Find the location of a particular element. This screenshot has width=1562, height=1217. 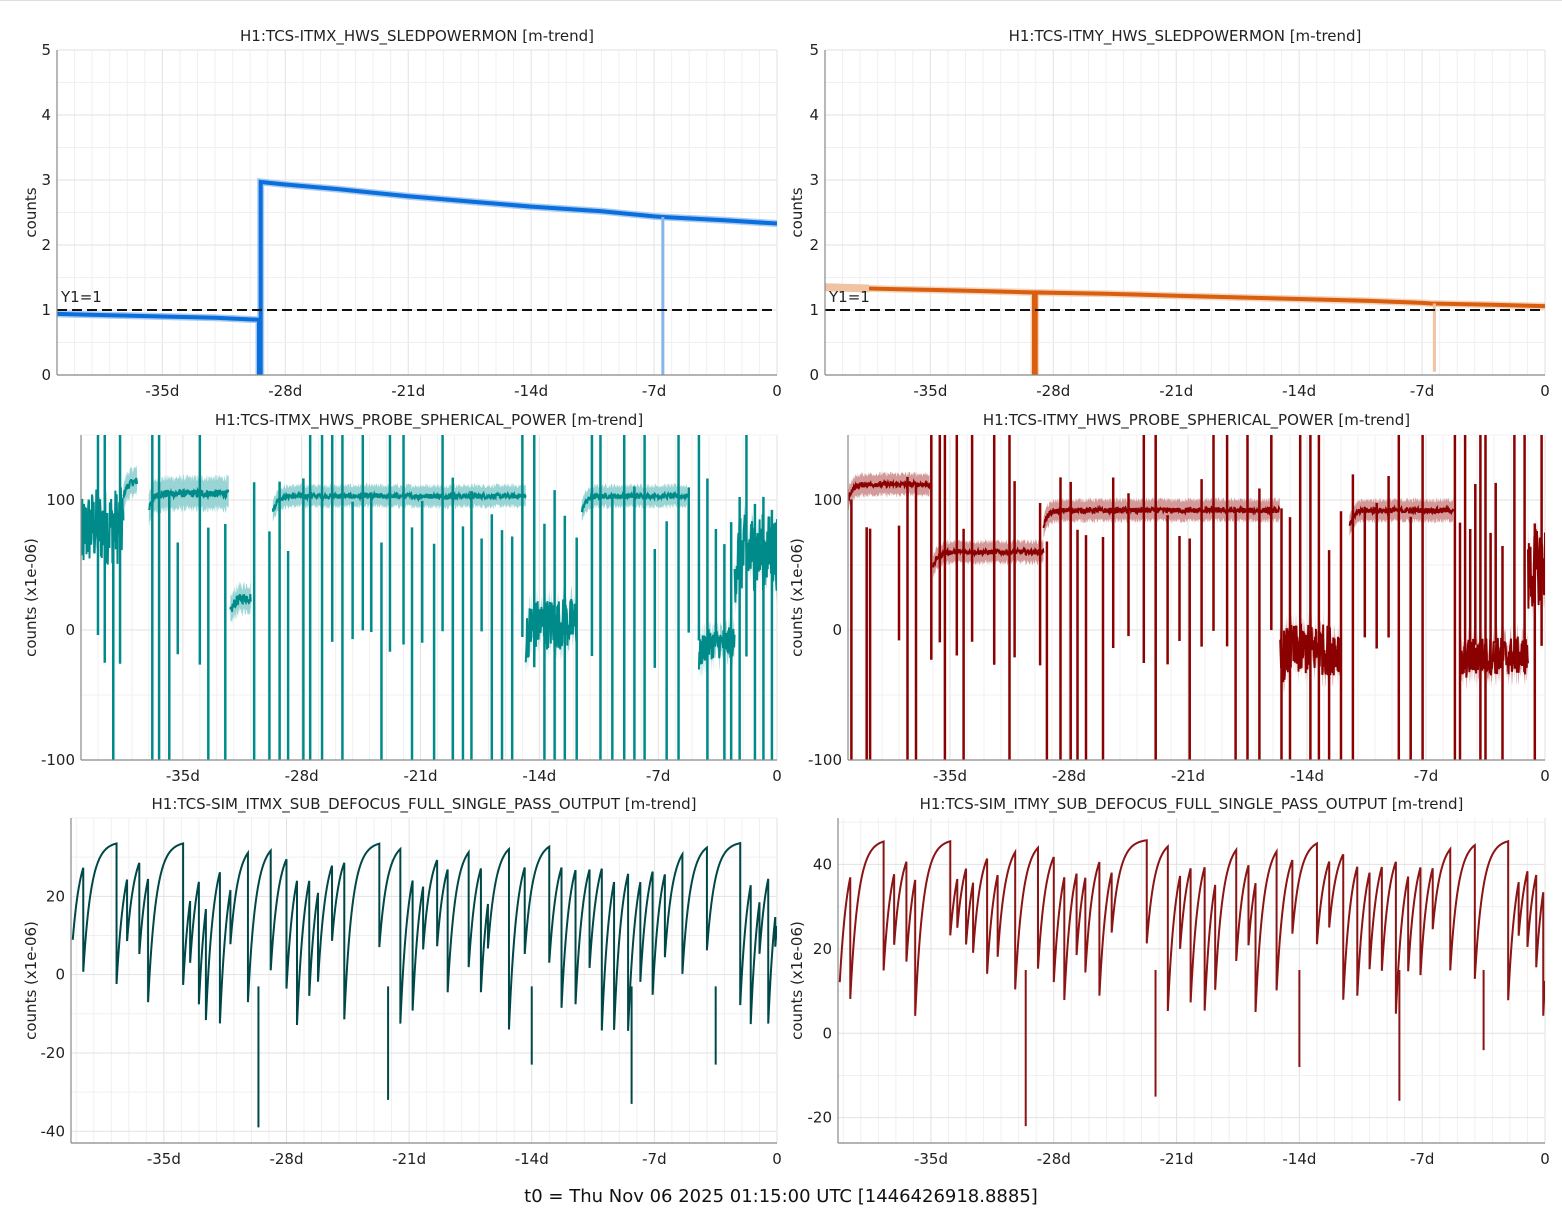

plot-title: H1:TCS-ITMX_HWS_SLEDPOWERMON [m-trend] is located at coordinates (417, 36).